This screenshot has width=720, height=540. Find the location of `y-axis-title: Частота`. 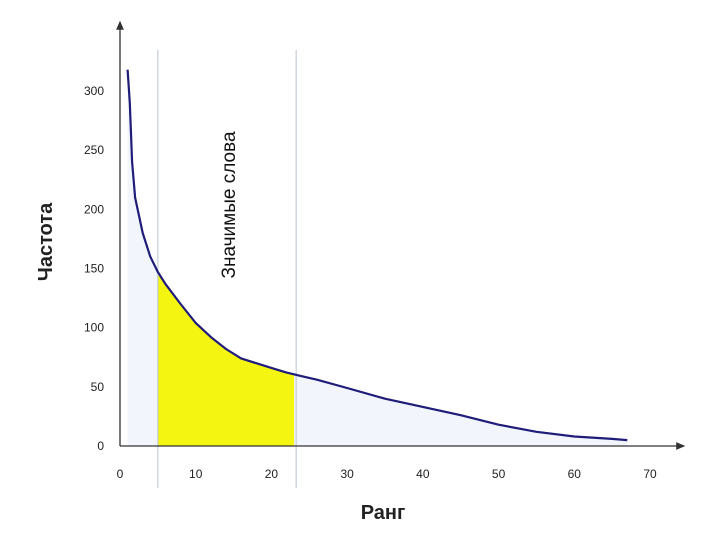

y-axis-title: Частота is located at coordinates (46, 241).